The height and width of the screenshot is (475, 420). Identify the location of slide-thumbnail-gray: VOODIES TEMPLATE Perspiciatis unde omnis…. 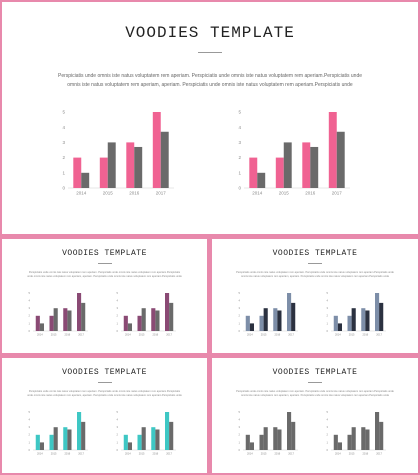
(315, 415).